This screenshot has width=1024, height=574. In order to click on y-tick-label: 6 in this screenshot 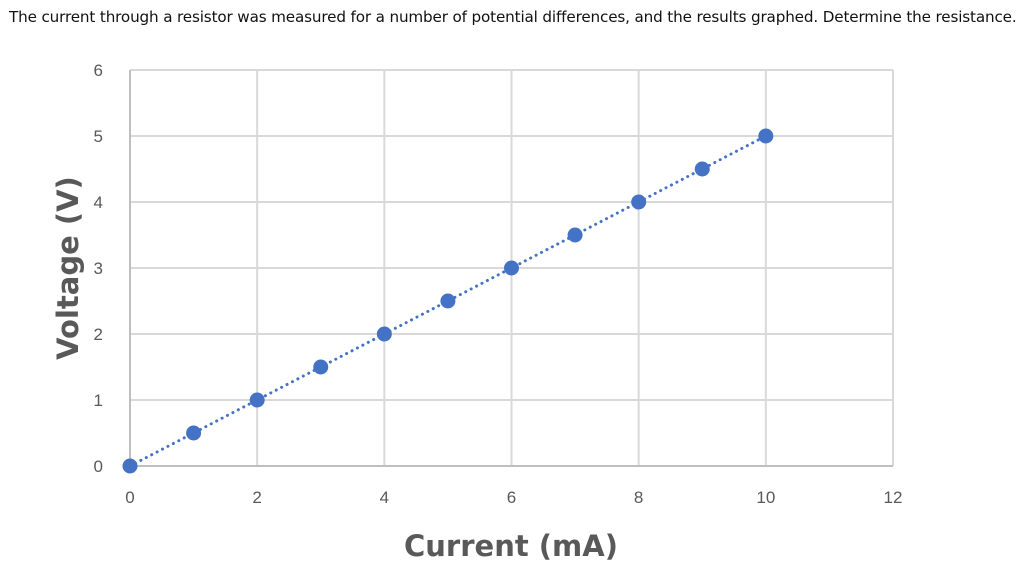, I will do `click(98, 70)`.